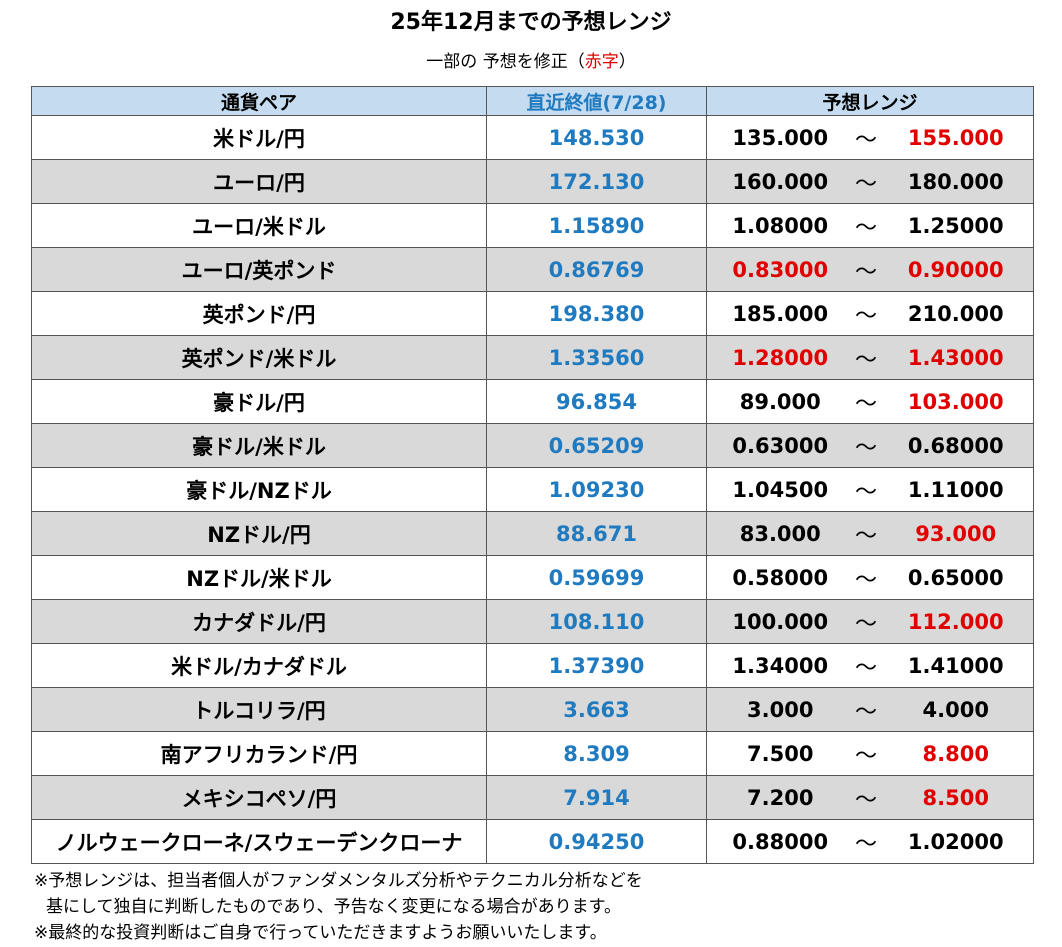 The height and width of the screenshot is (947, 1062). Describe the element at coordinates (596, 181) in the screenshot. I see `latest-close-cell: 172.130` at that location.